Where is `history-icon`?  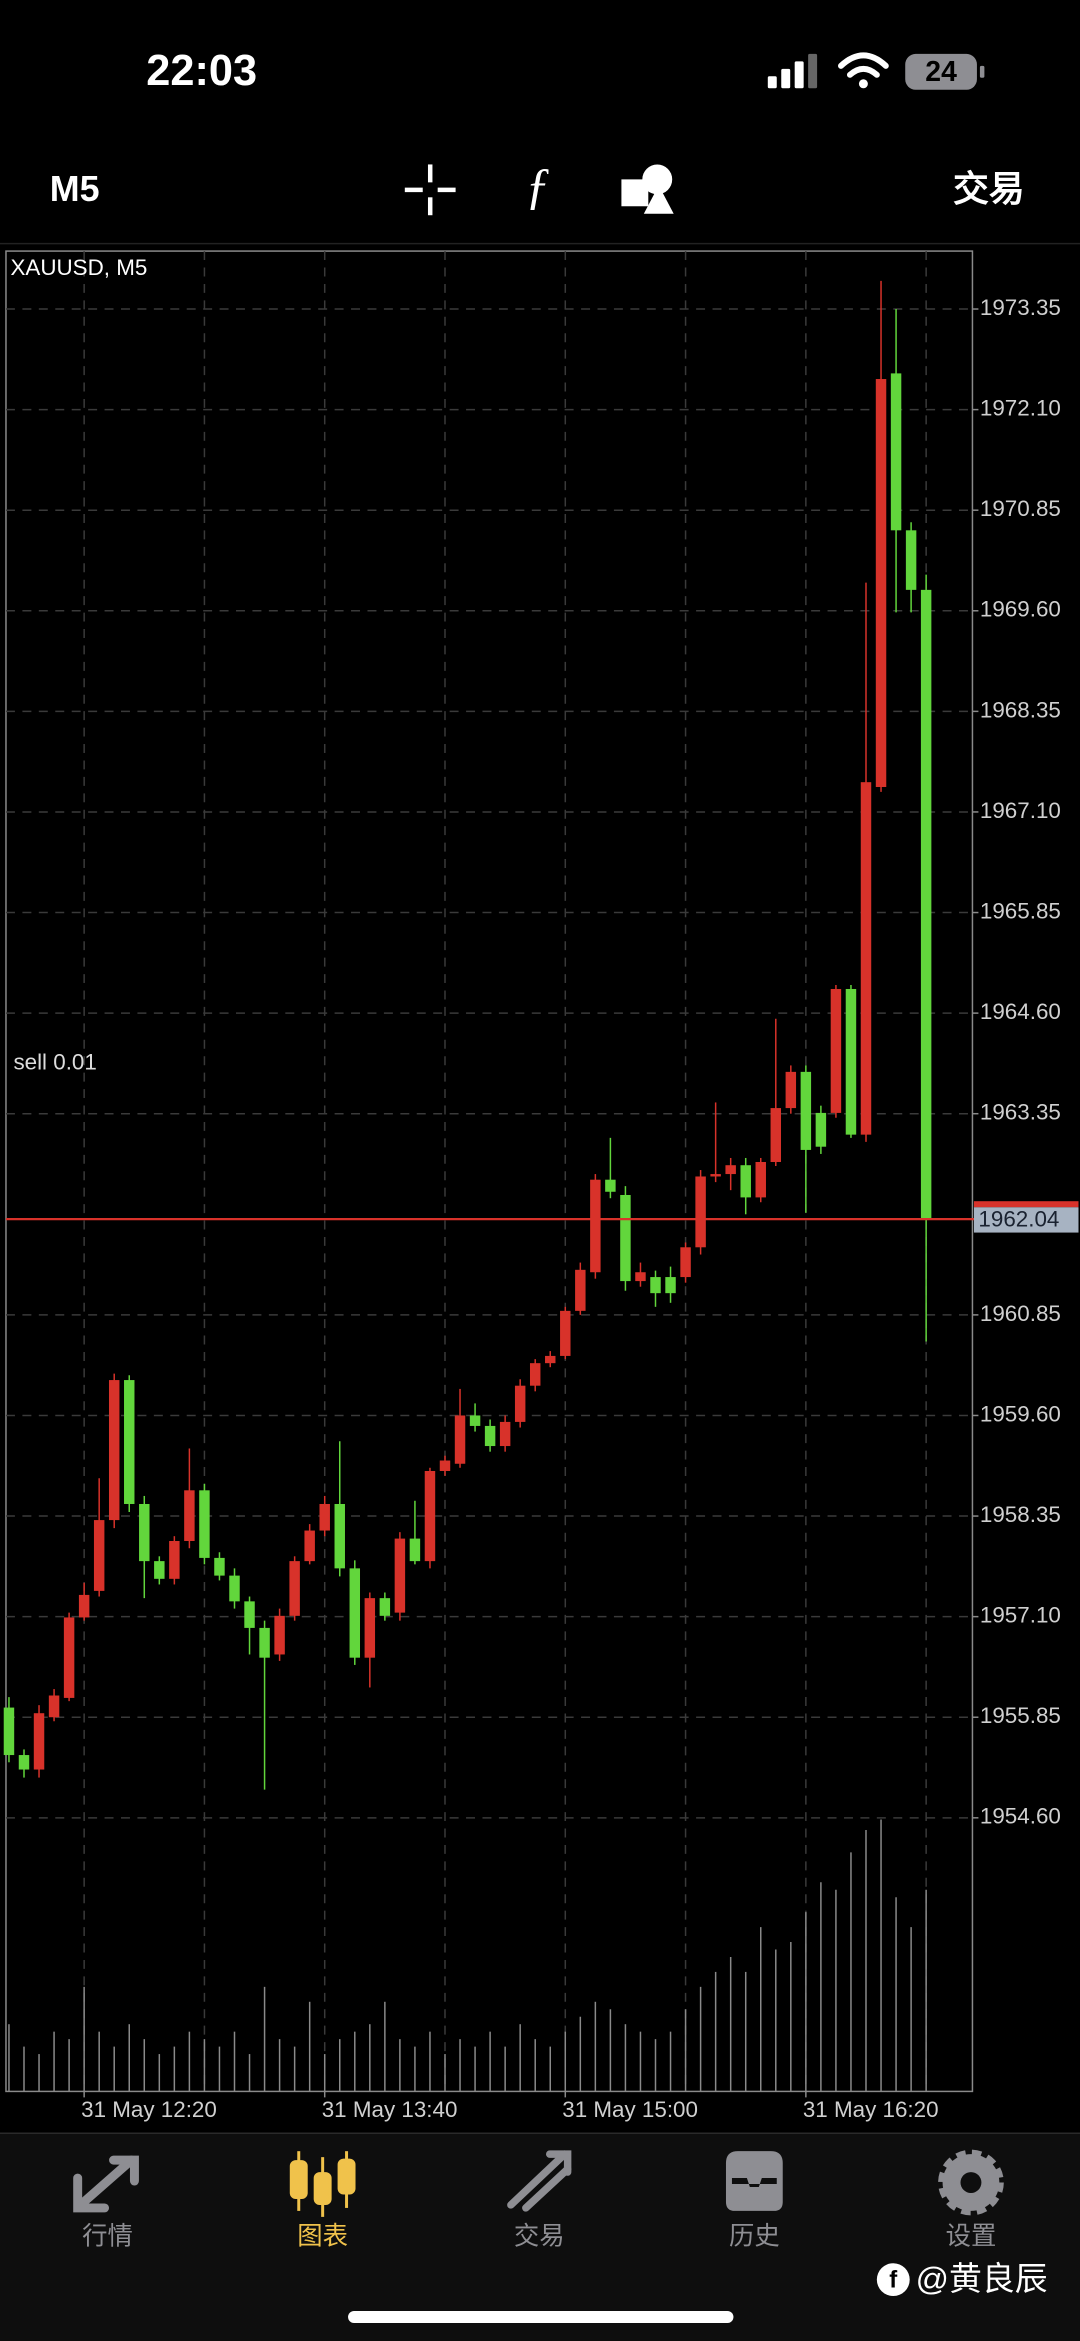
history-icon is located at coordinates (754, 2181).